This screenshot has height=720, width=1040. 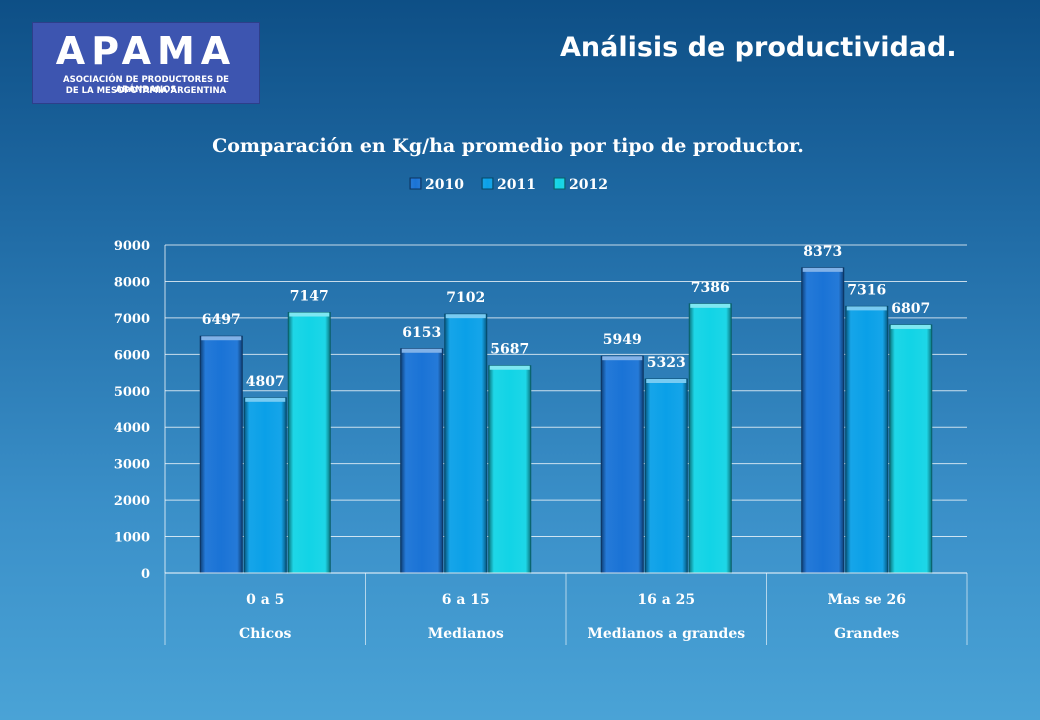 I want to click on y-tick-label: 4000, so click(x=132, y=428).